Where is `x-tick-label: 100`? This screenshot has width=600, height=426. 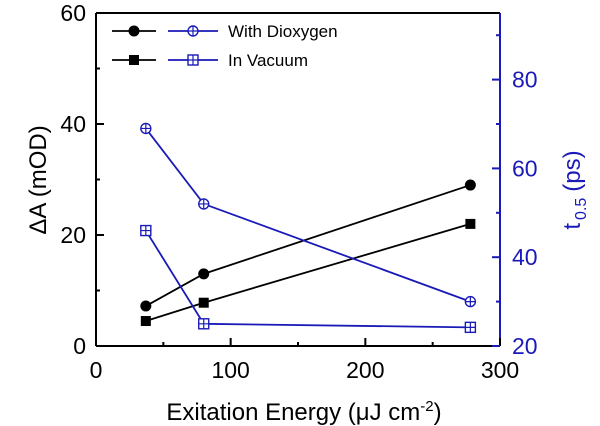 x-tick-label: 100 is located at coordinates (230, 370).